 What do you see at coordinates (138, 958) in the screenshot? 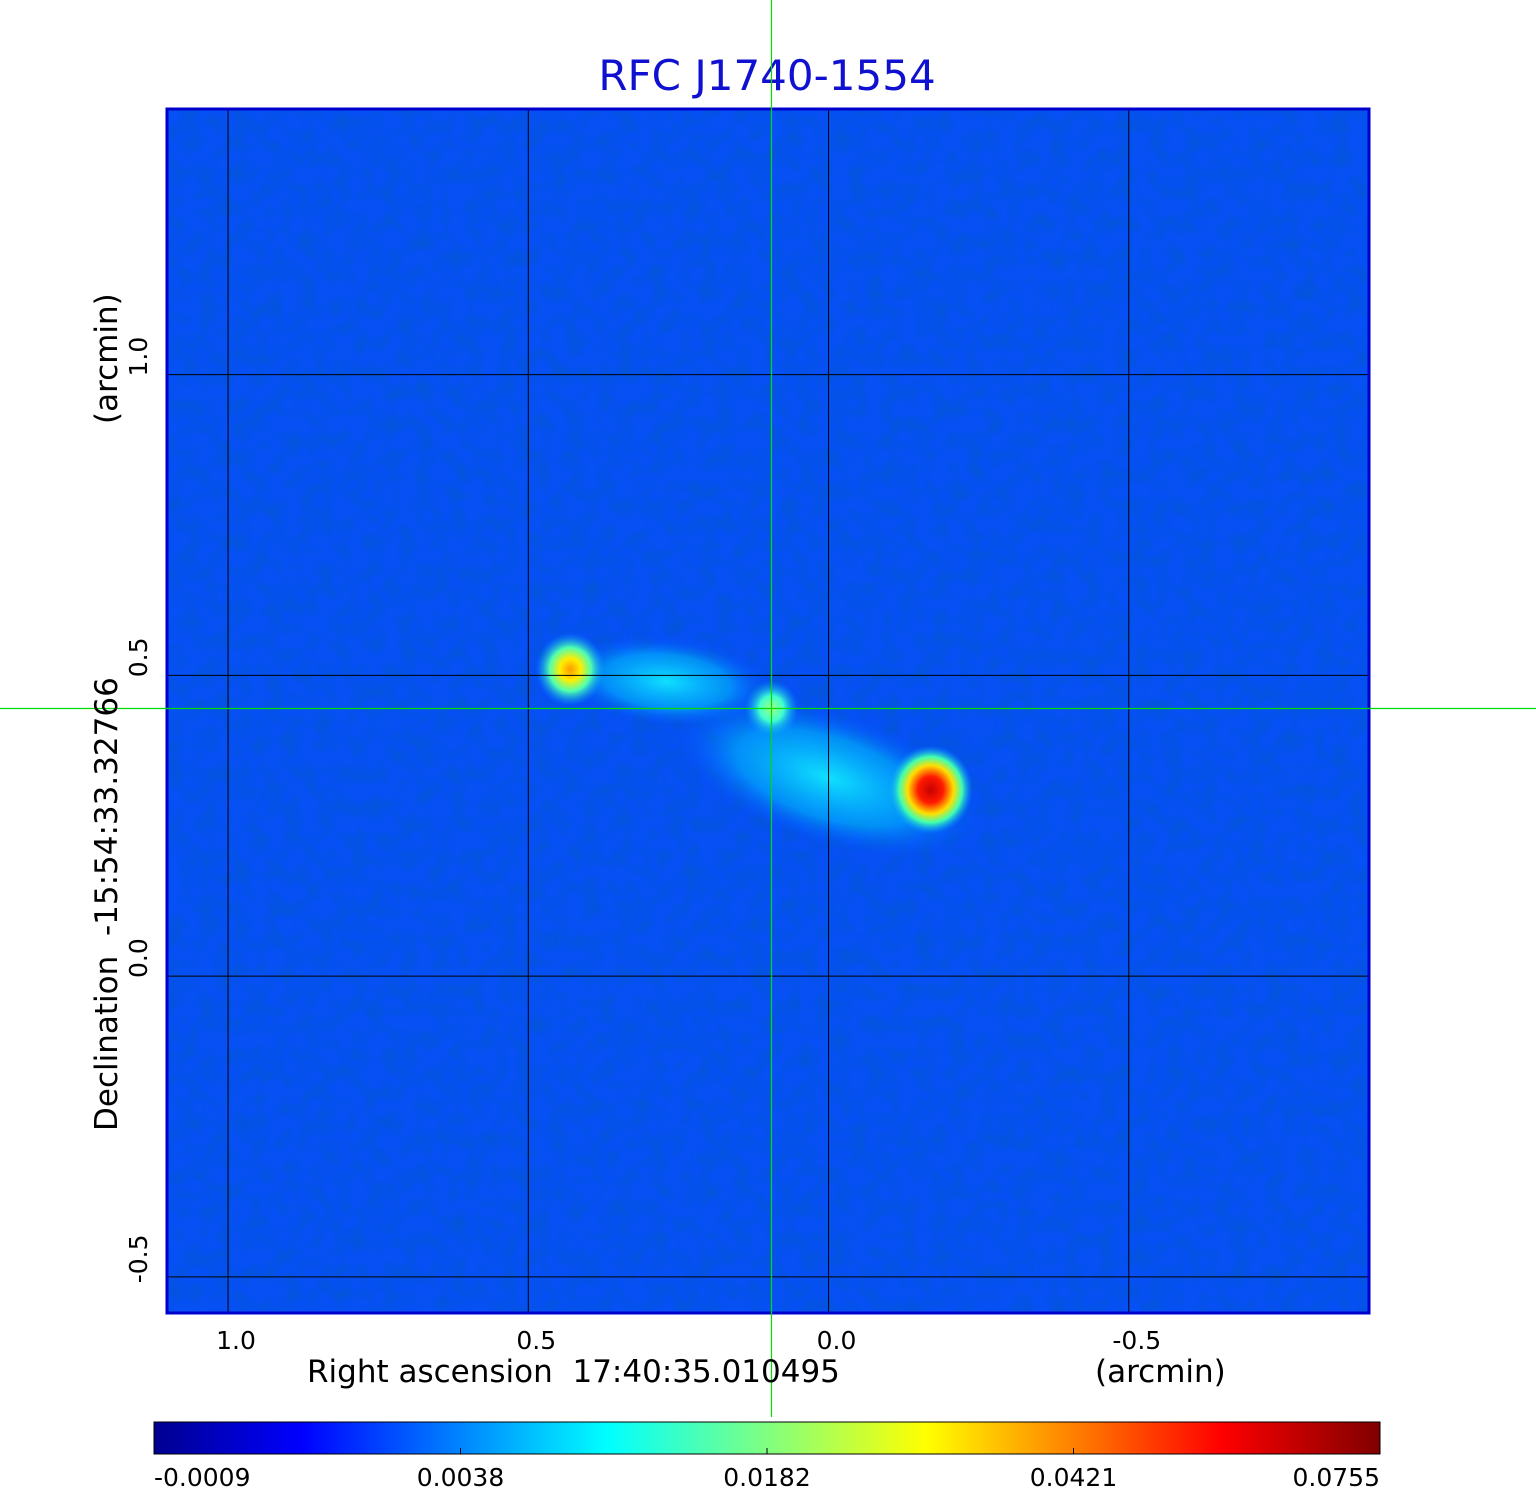
I see `y-tick-label: 0.0` at bounding box center [138, 958].